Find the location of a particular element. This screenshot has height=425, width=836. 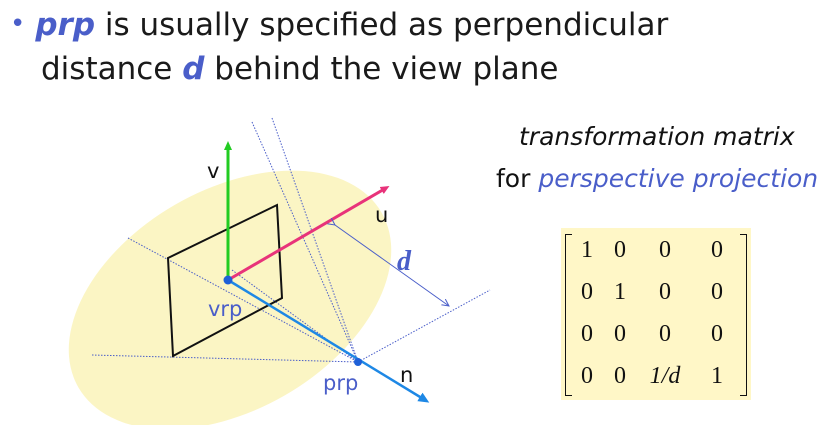

term-prp: prp is located at coordinates (65, 25).